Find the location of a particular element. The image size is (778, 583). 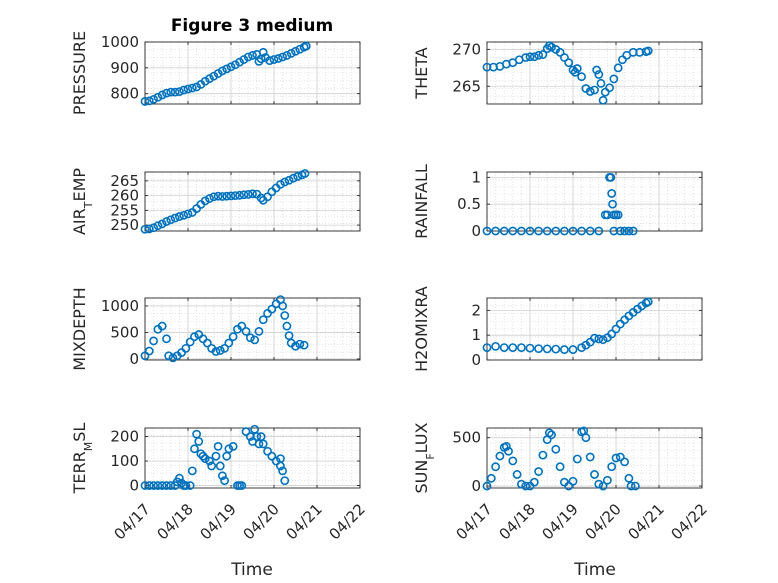

y-axis-label: AIRTEMP is located at coordinates (82, 201).